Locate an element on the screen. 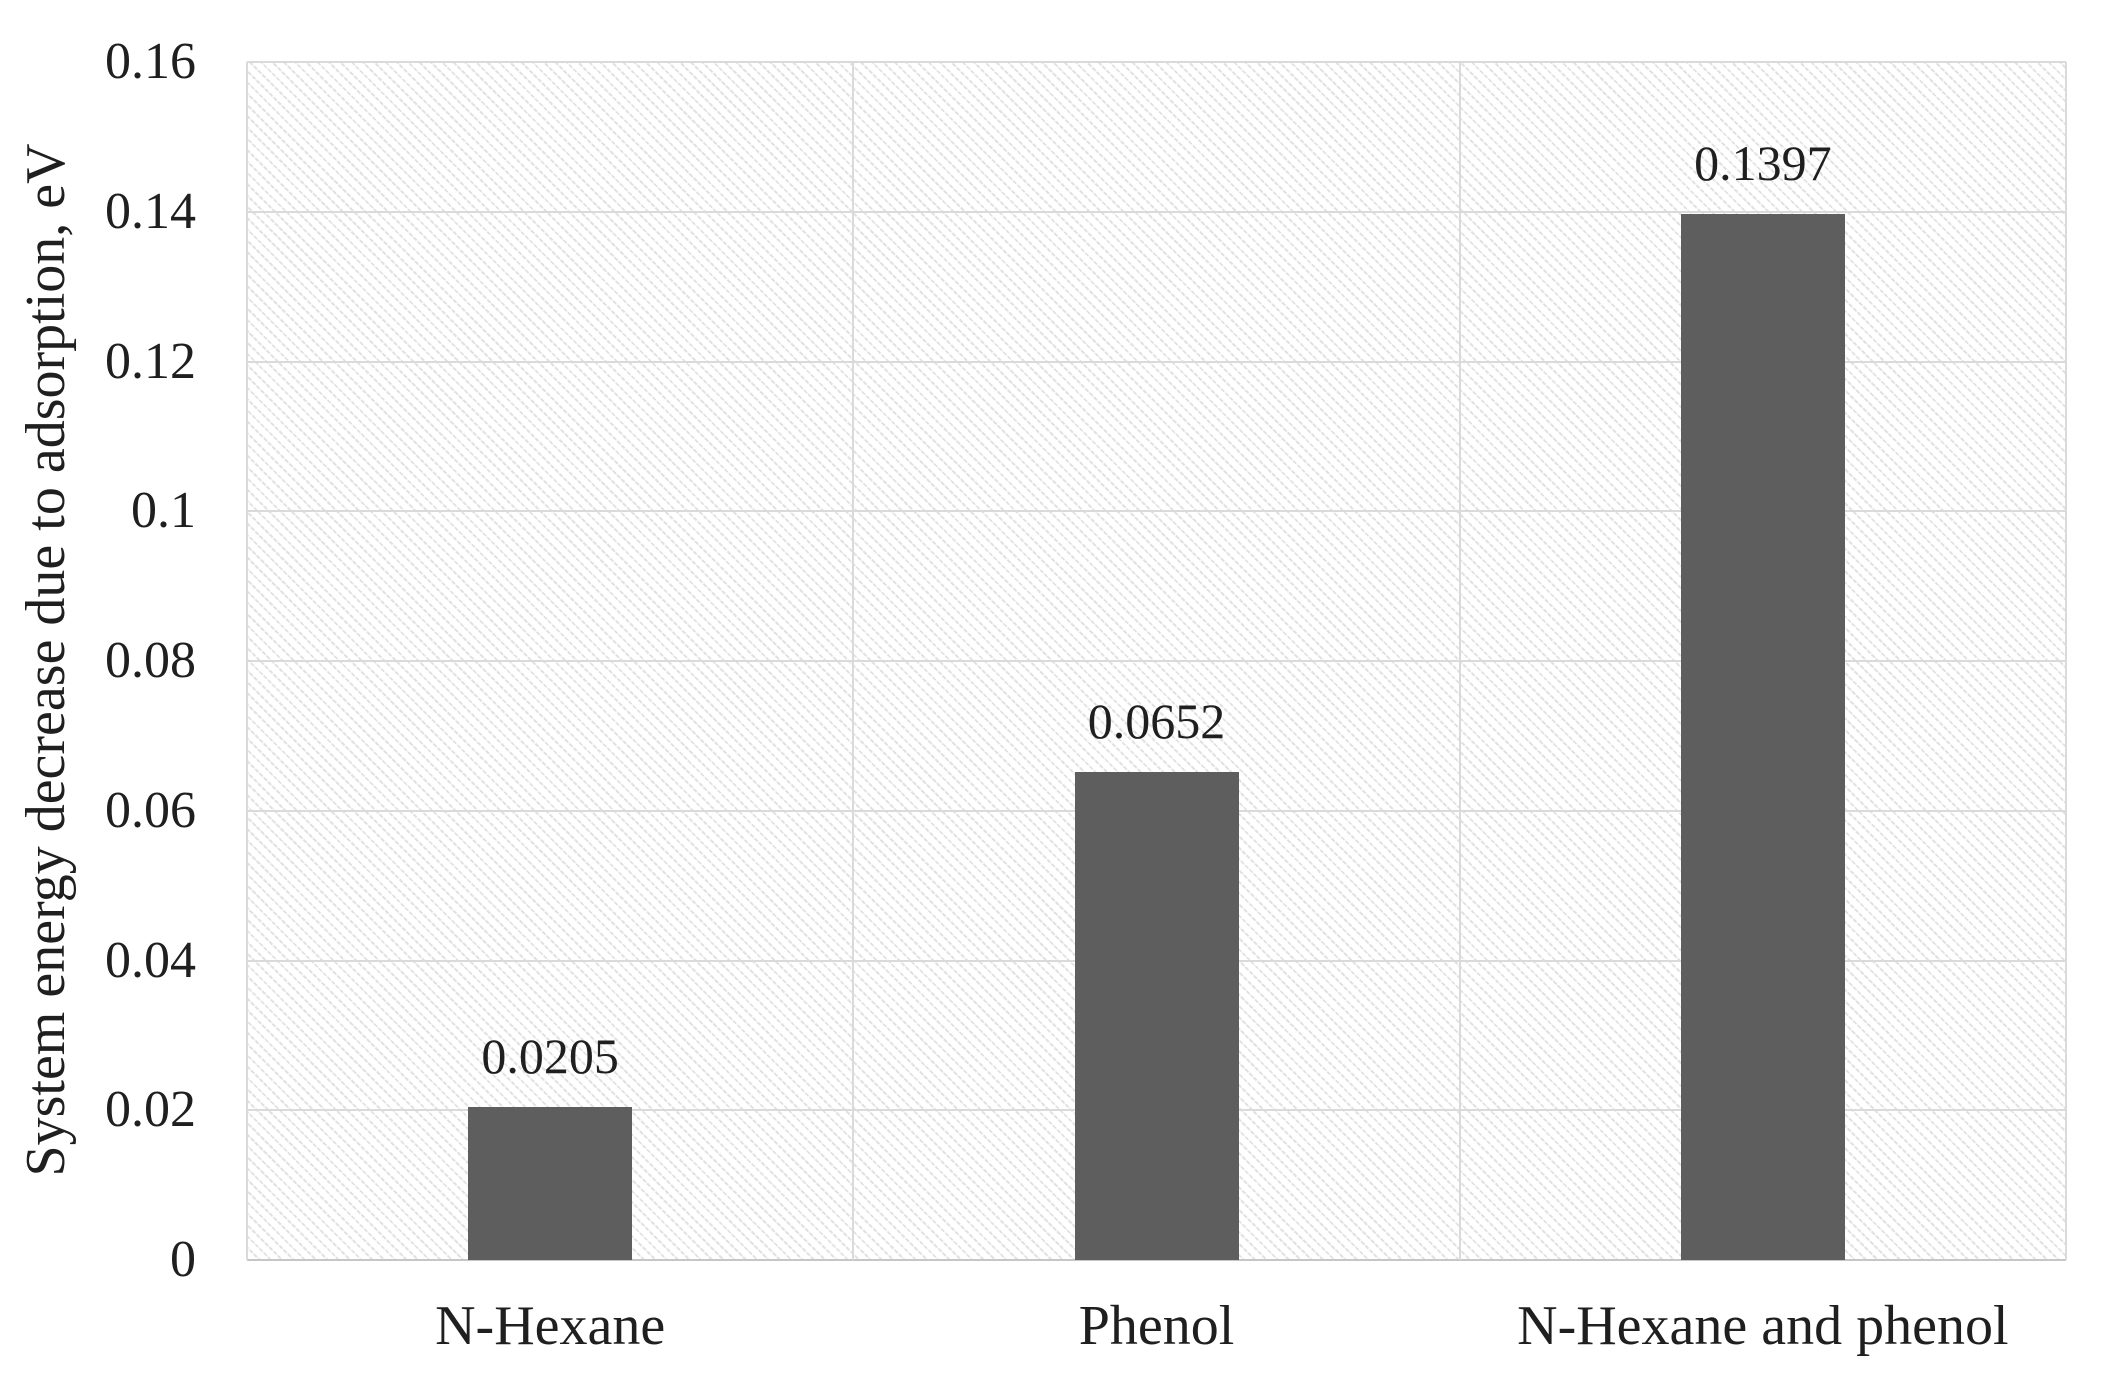 The image size is (2110, 1393). y-tick-label: 0.02 is located at coordinates (150, 1110).